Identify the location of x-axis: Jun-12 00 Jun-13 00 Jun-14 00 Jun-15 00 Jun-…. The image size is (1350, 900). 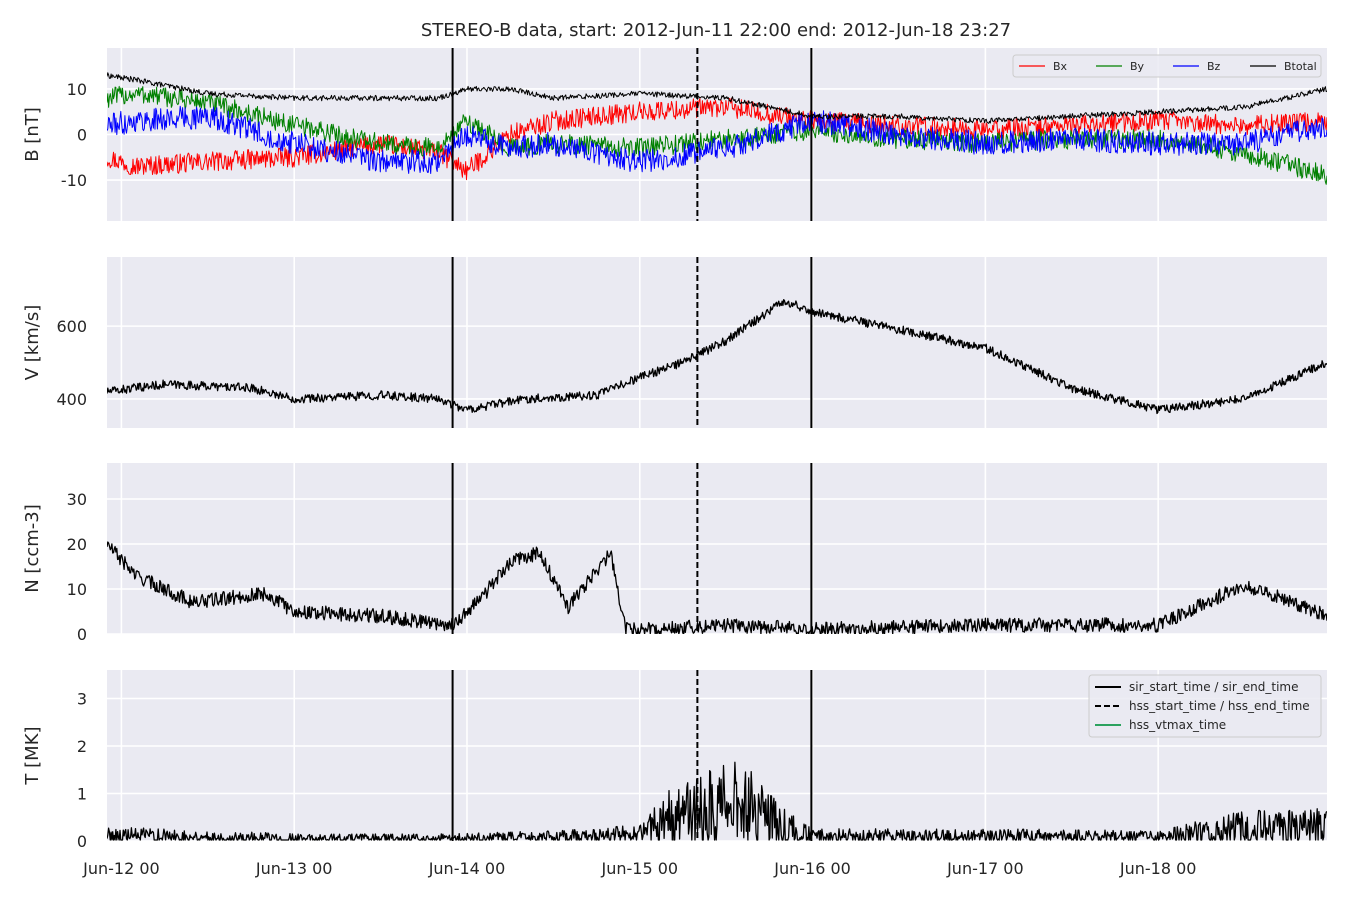
(639, 868).